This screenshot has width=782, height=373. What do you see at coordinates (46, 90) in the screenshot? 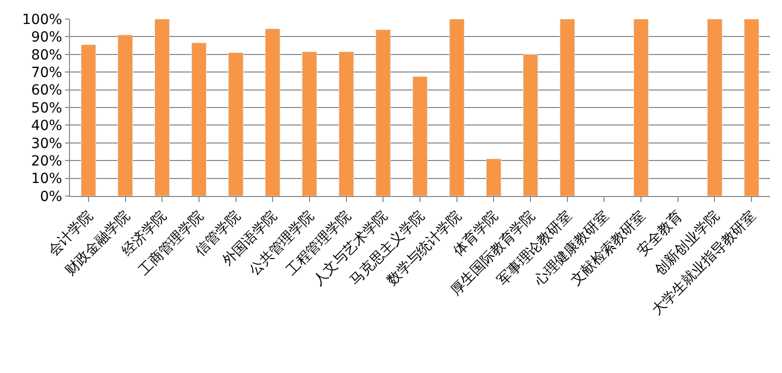
I see `y-tick-label: 60%` at bounding box center [46, 90].